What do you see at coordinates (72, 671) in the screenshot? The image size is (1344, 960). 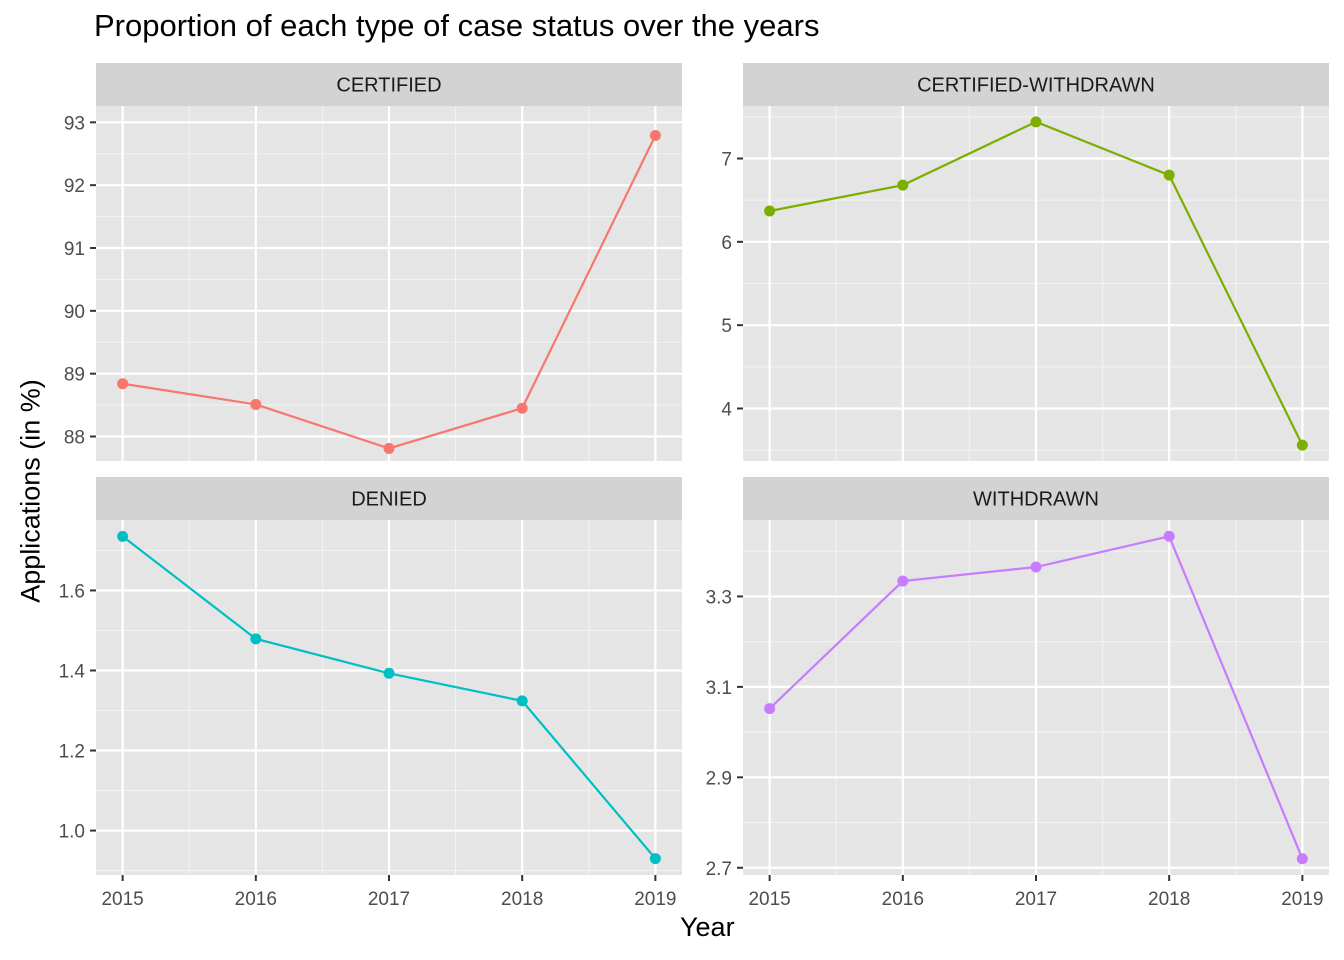 I see `y-tick-label: 1.4` at bounding box center [72, 671].